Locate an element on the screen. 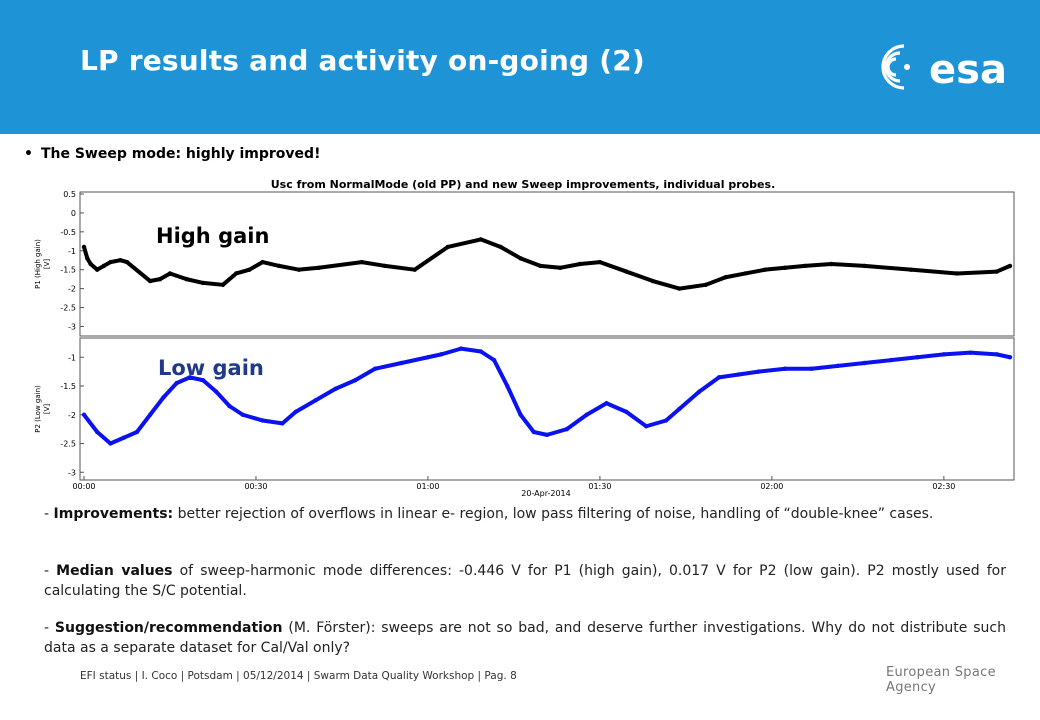  x-ticks: 00:00 00:30 01:00 01:30 02:00 02:30 is located at coordinates (513, 483).